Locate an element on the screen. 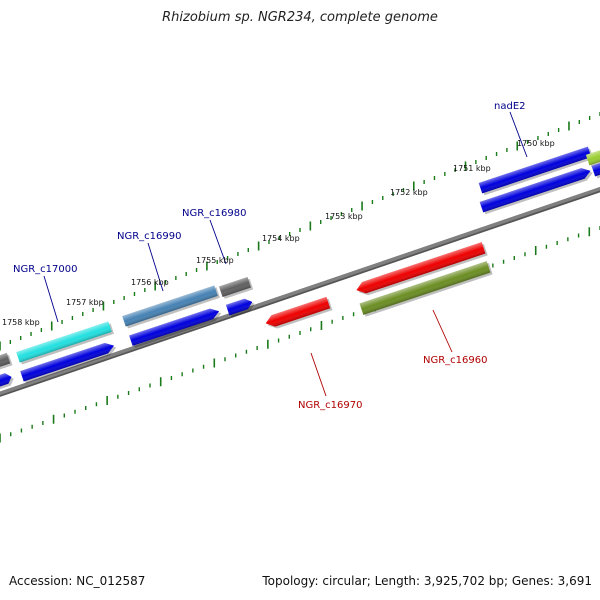 The height and width of the screenshot is (600, 600). kbp-tick-label: 1757 kbp is located at coordinates (85, 302).